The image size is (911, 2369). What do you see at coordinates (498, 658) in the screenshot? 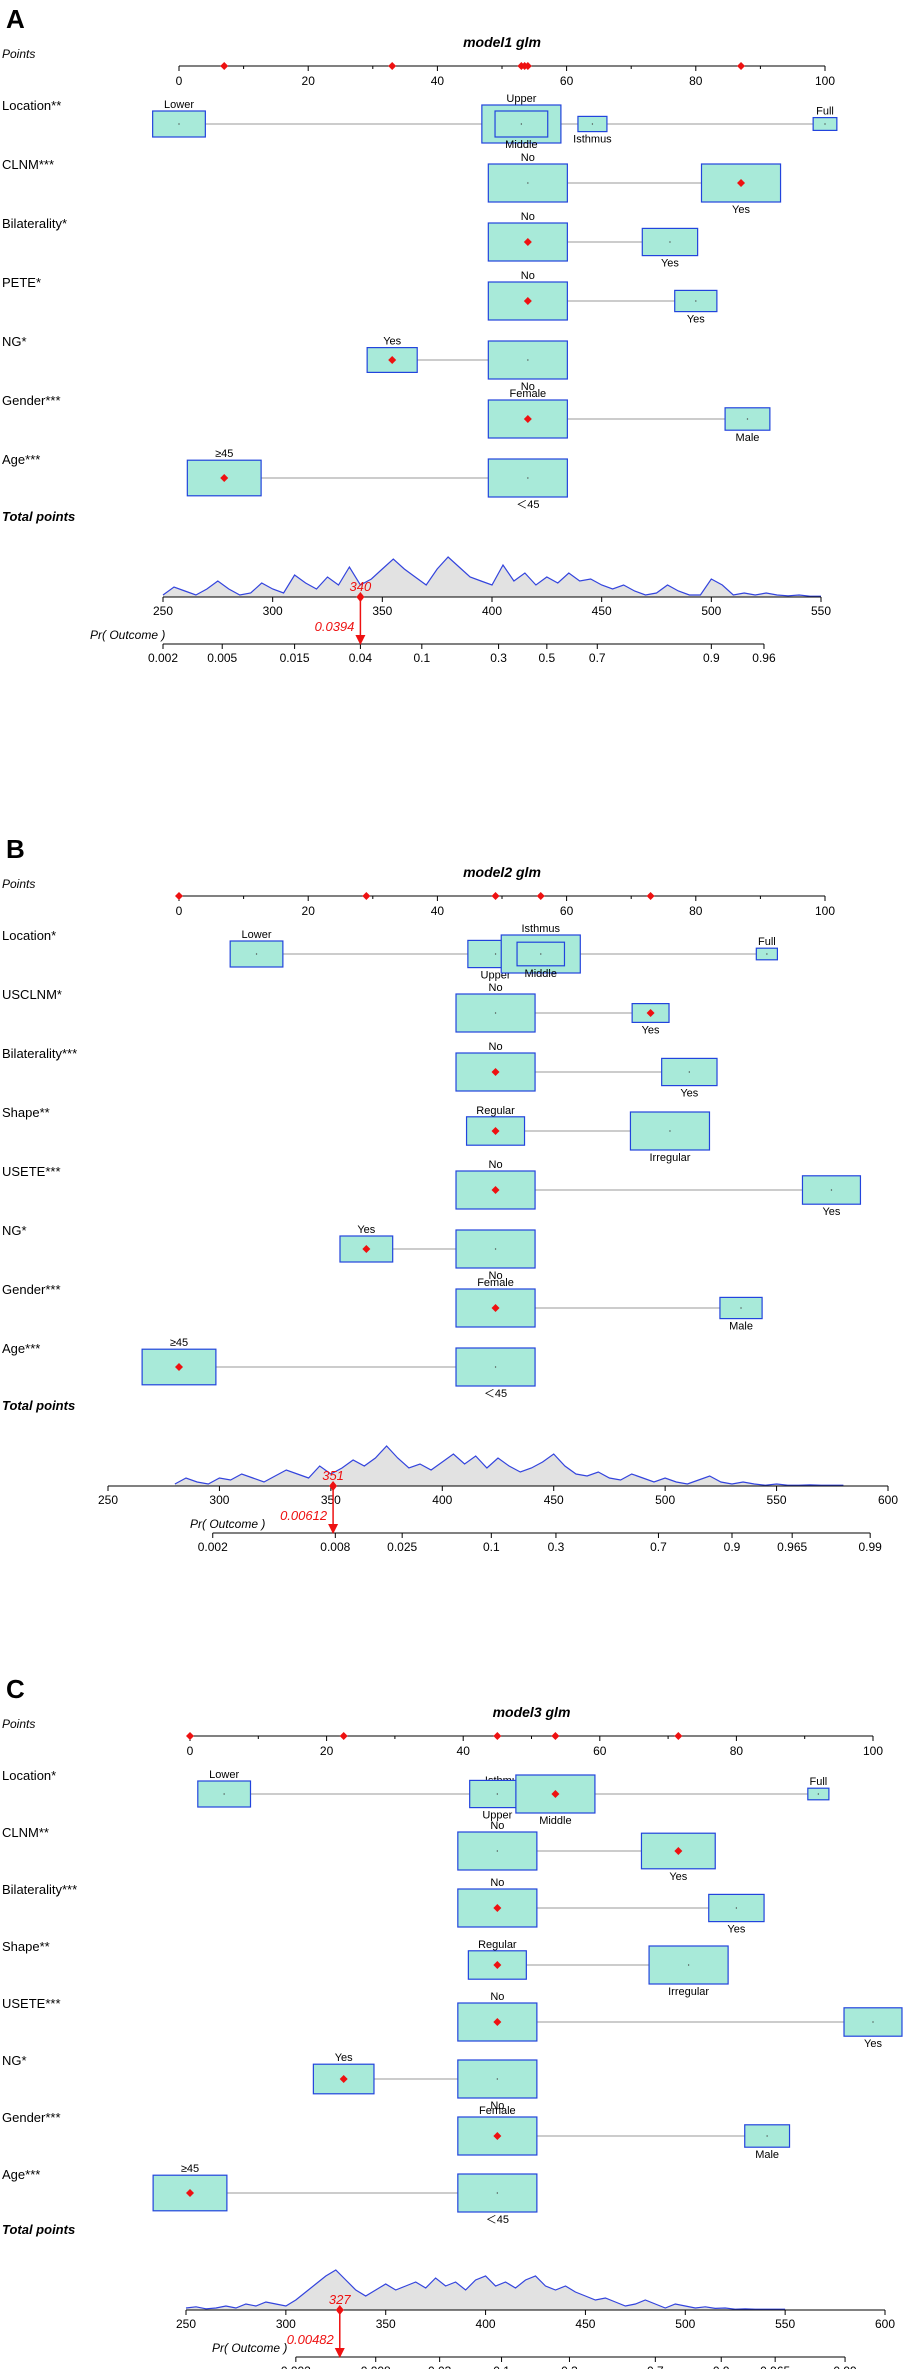
I see `prob-tick-label: 0.3` at bounding box center [498, 658].